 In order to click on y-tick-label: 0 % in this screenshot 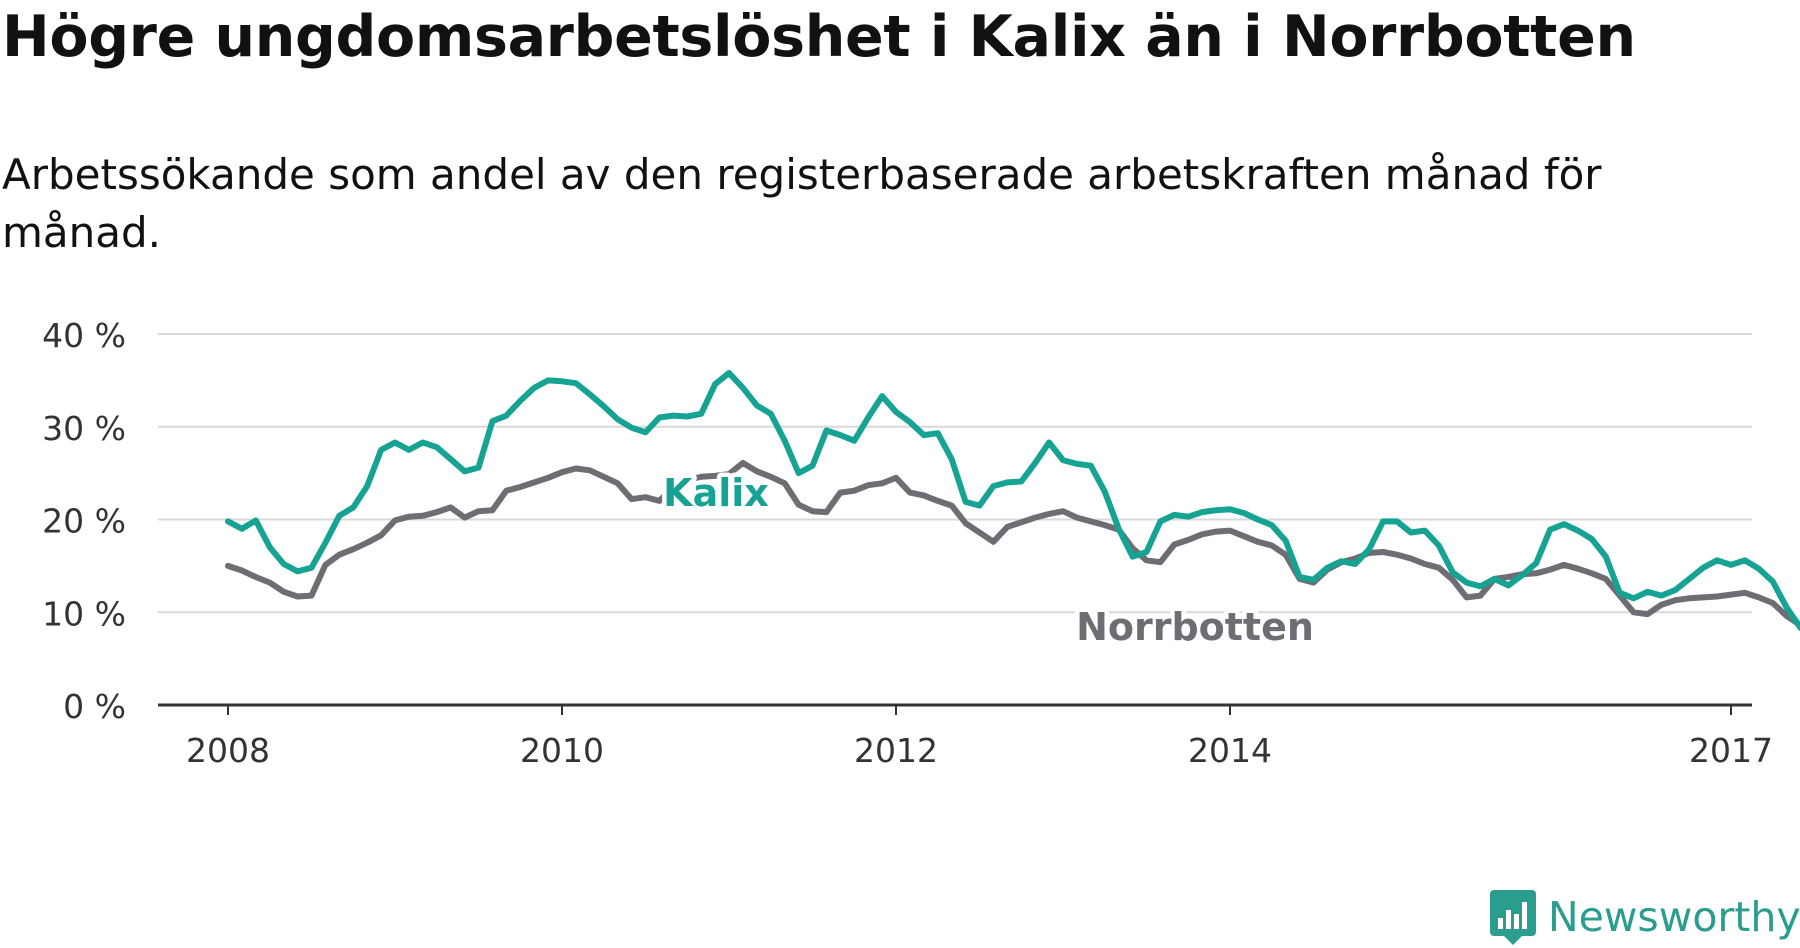, I will do `click(94, 706)`.